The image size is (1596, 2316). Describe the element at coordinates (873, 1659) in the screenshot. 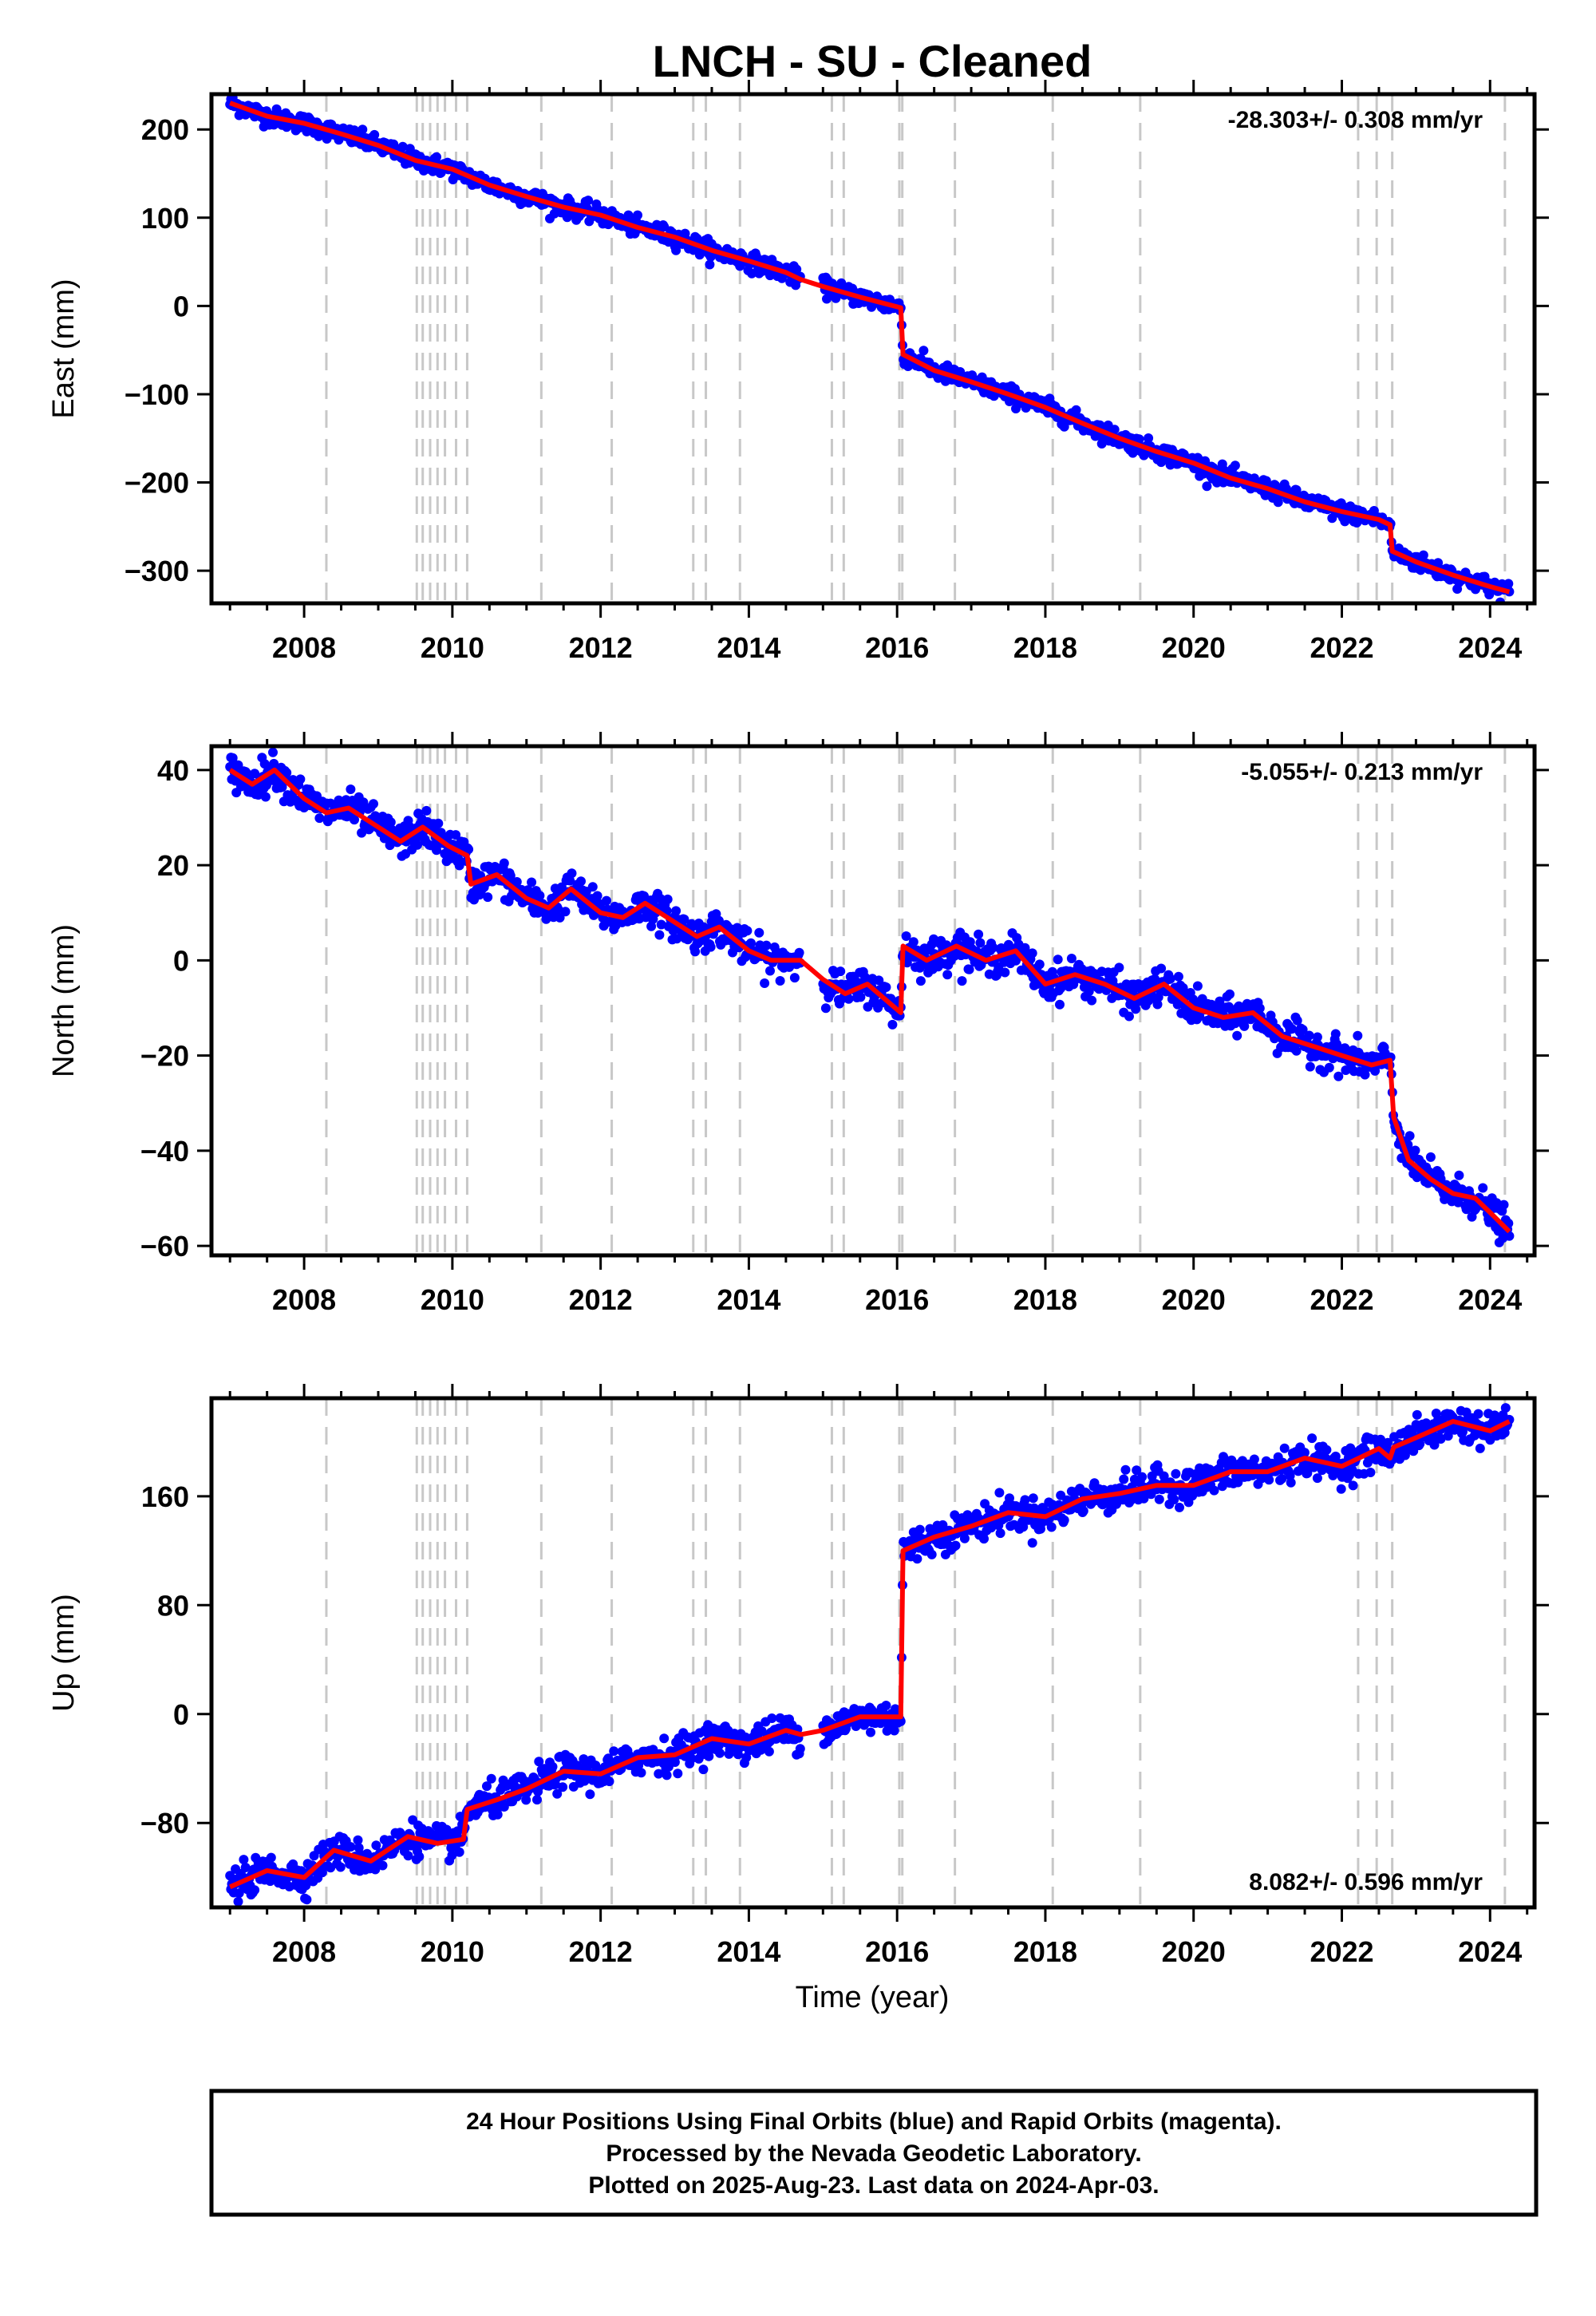

I see `y-axis-ticks` at that location.